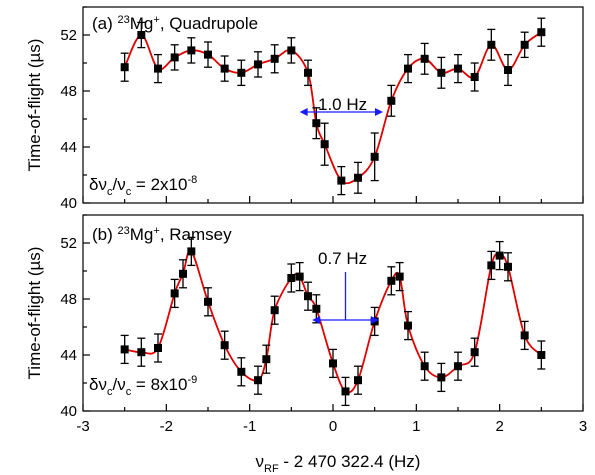 This screenshot has height=475, width=595. Describe the element at coordinates (162, 234) in the screenshot. I see `panel-b-label: (b) 23Mg+, Ramsey` at that location.